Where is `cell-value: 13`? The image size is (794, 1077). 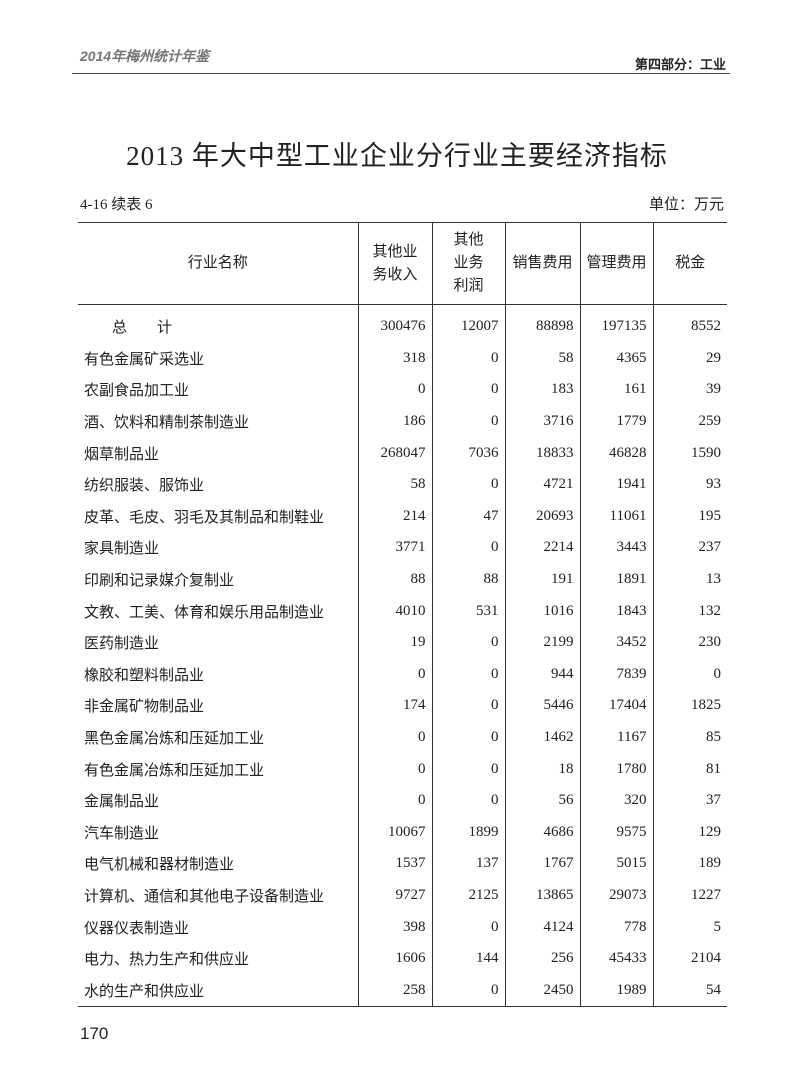 cell-value: 13 is located at coordinates (689, 579).